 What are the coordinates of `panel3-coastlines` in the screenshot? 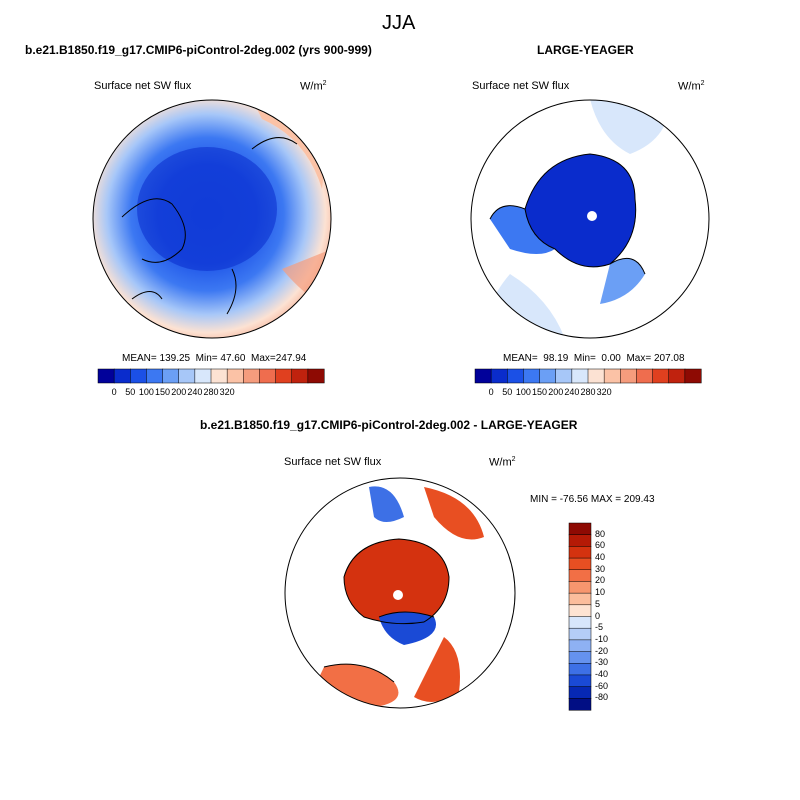 It's located at (386, 610).